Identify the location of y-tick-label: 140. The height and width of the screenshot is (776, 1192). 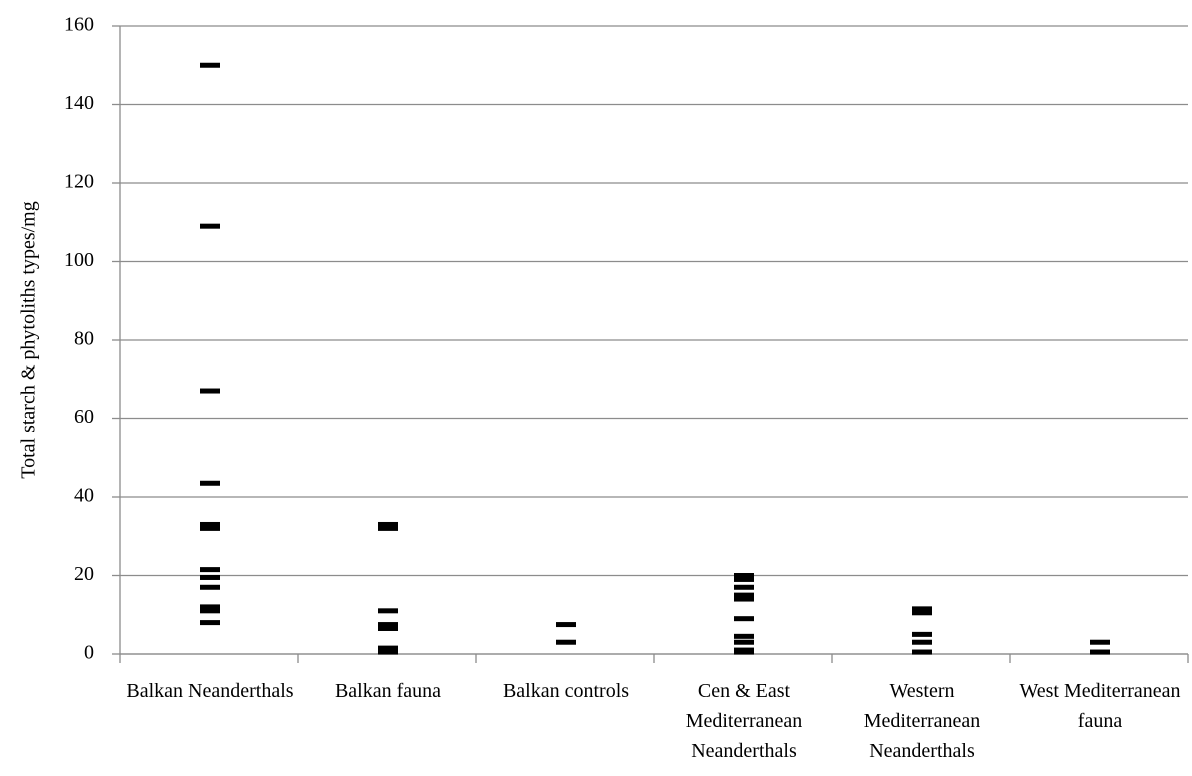
(79, 103).